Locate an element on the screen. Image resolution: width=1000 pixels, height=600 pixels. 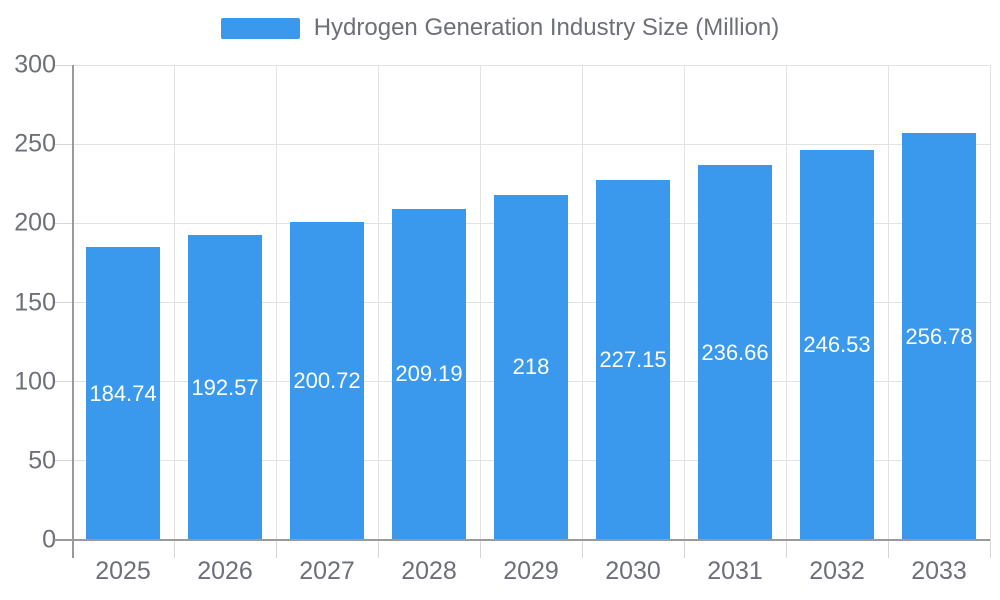
y-axis-label: 100 is located at coordinates (35, 381).